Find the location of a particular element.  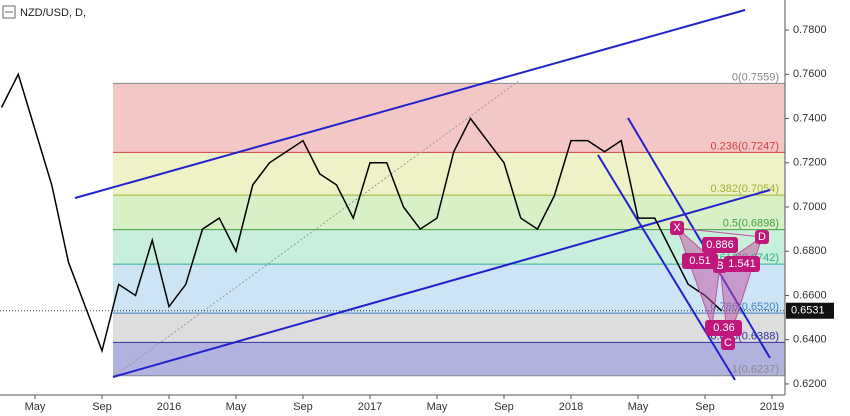

pattern-point-label: C is located at coordinates (728, 343).